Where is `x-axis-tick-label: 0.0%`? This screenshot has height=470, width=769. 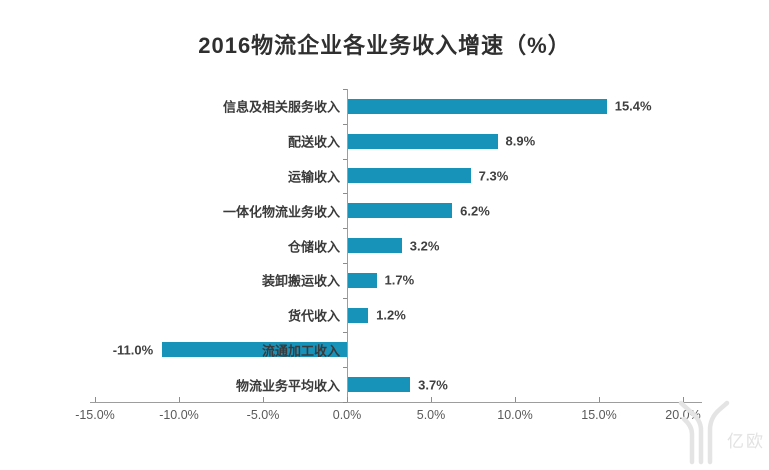
x-axis-tick-label: 0.0% is located at coordinates (347, 415).